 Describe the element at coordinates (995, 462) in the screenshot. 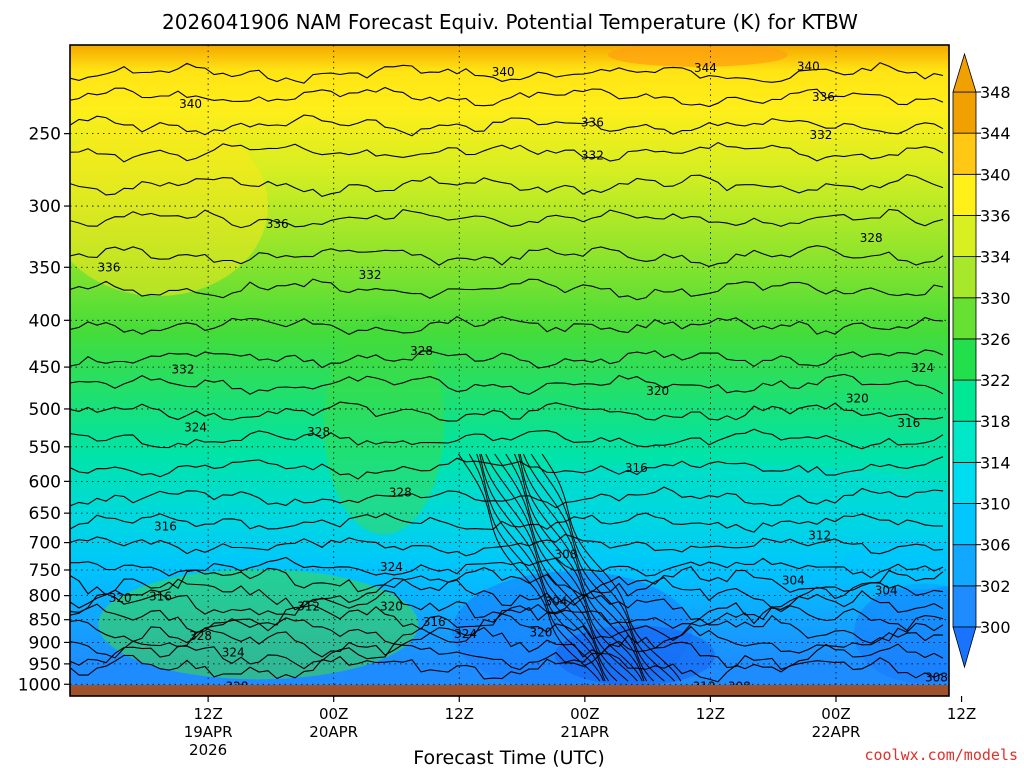

I see `colorbar-tick-label: 314` at that location.